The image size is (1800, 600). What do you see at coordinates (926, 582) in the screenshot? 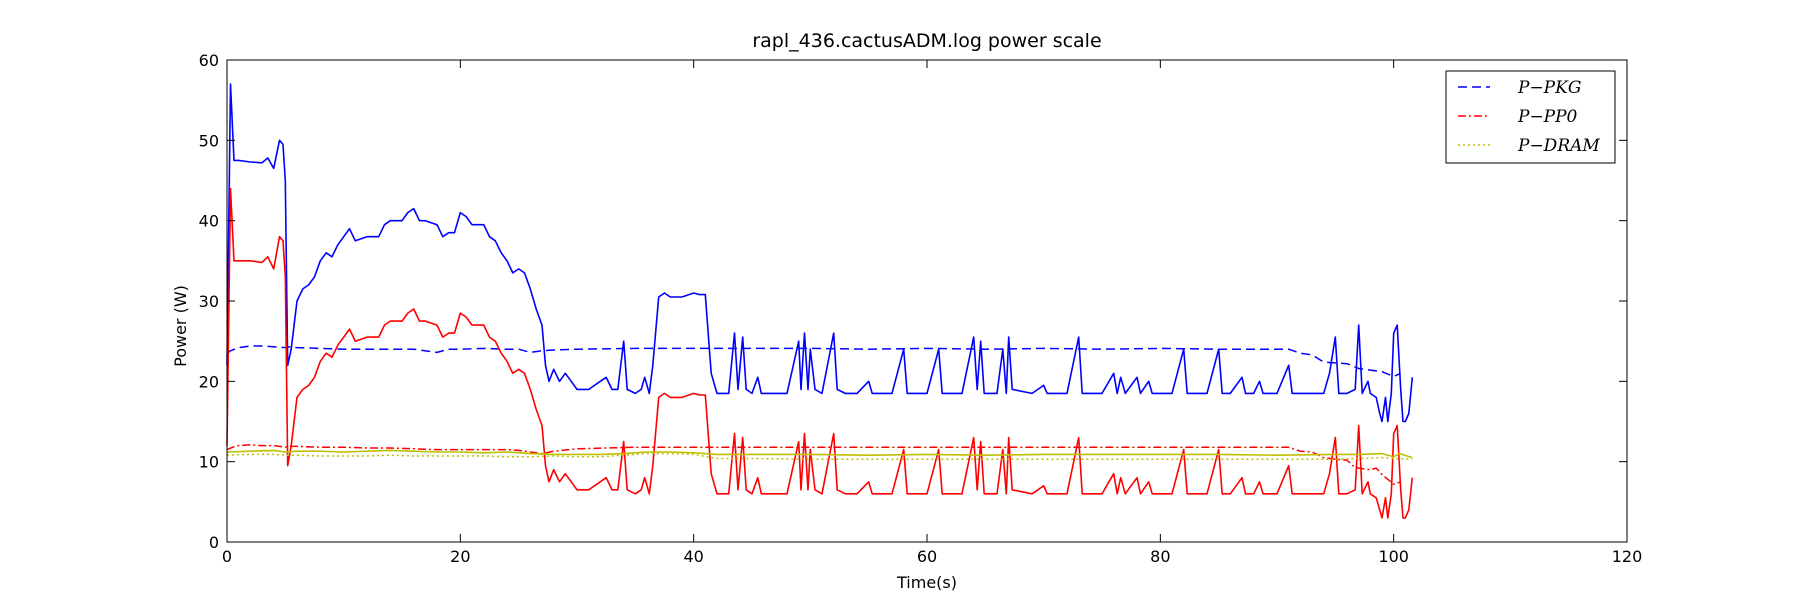
I see `x-axis-label: Time(s)` at bounding box center [926, 582].